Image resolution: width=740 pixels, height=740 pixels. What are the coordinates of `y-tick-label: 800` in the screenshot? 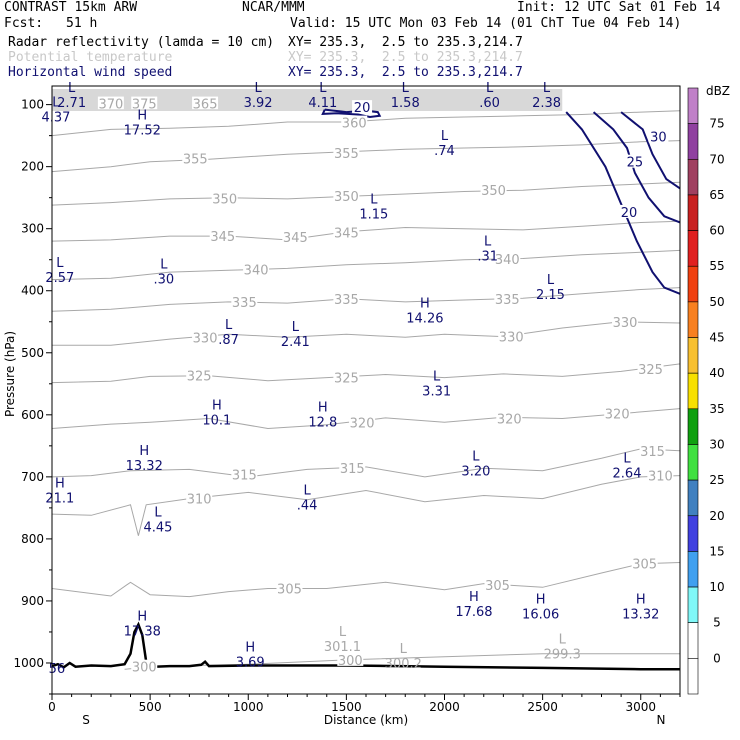 It's located at (32, 539).